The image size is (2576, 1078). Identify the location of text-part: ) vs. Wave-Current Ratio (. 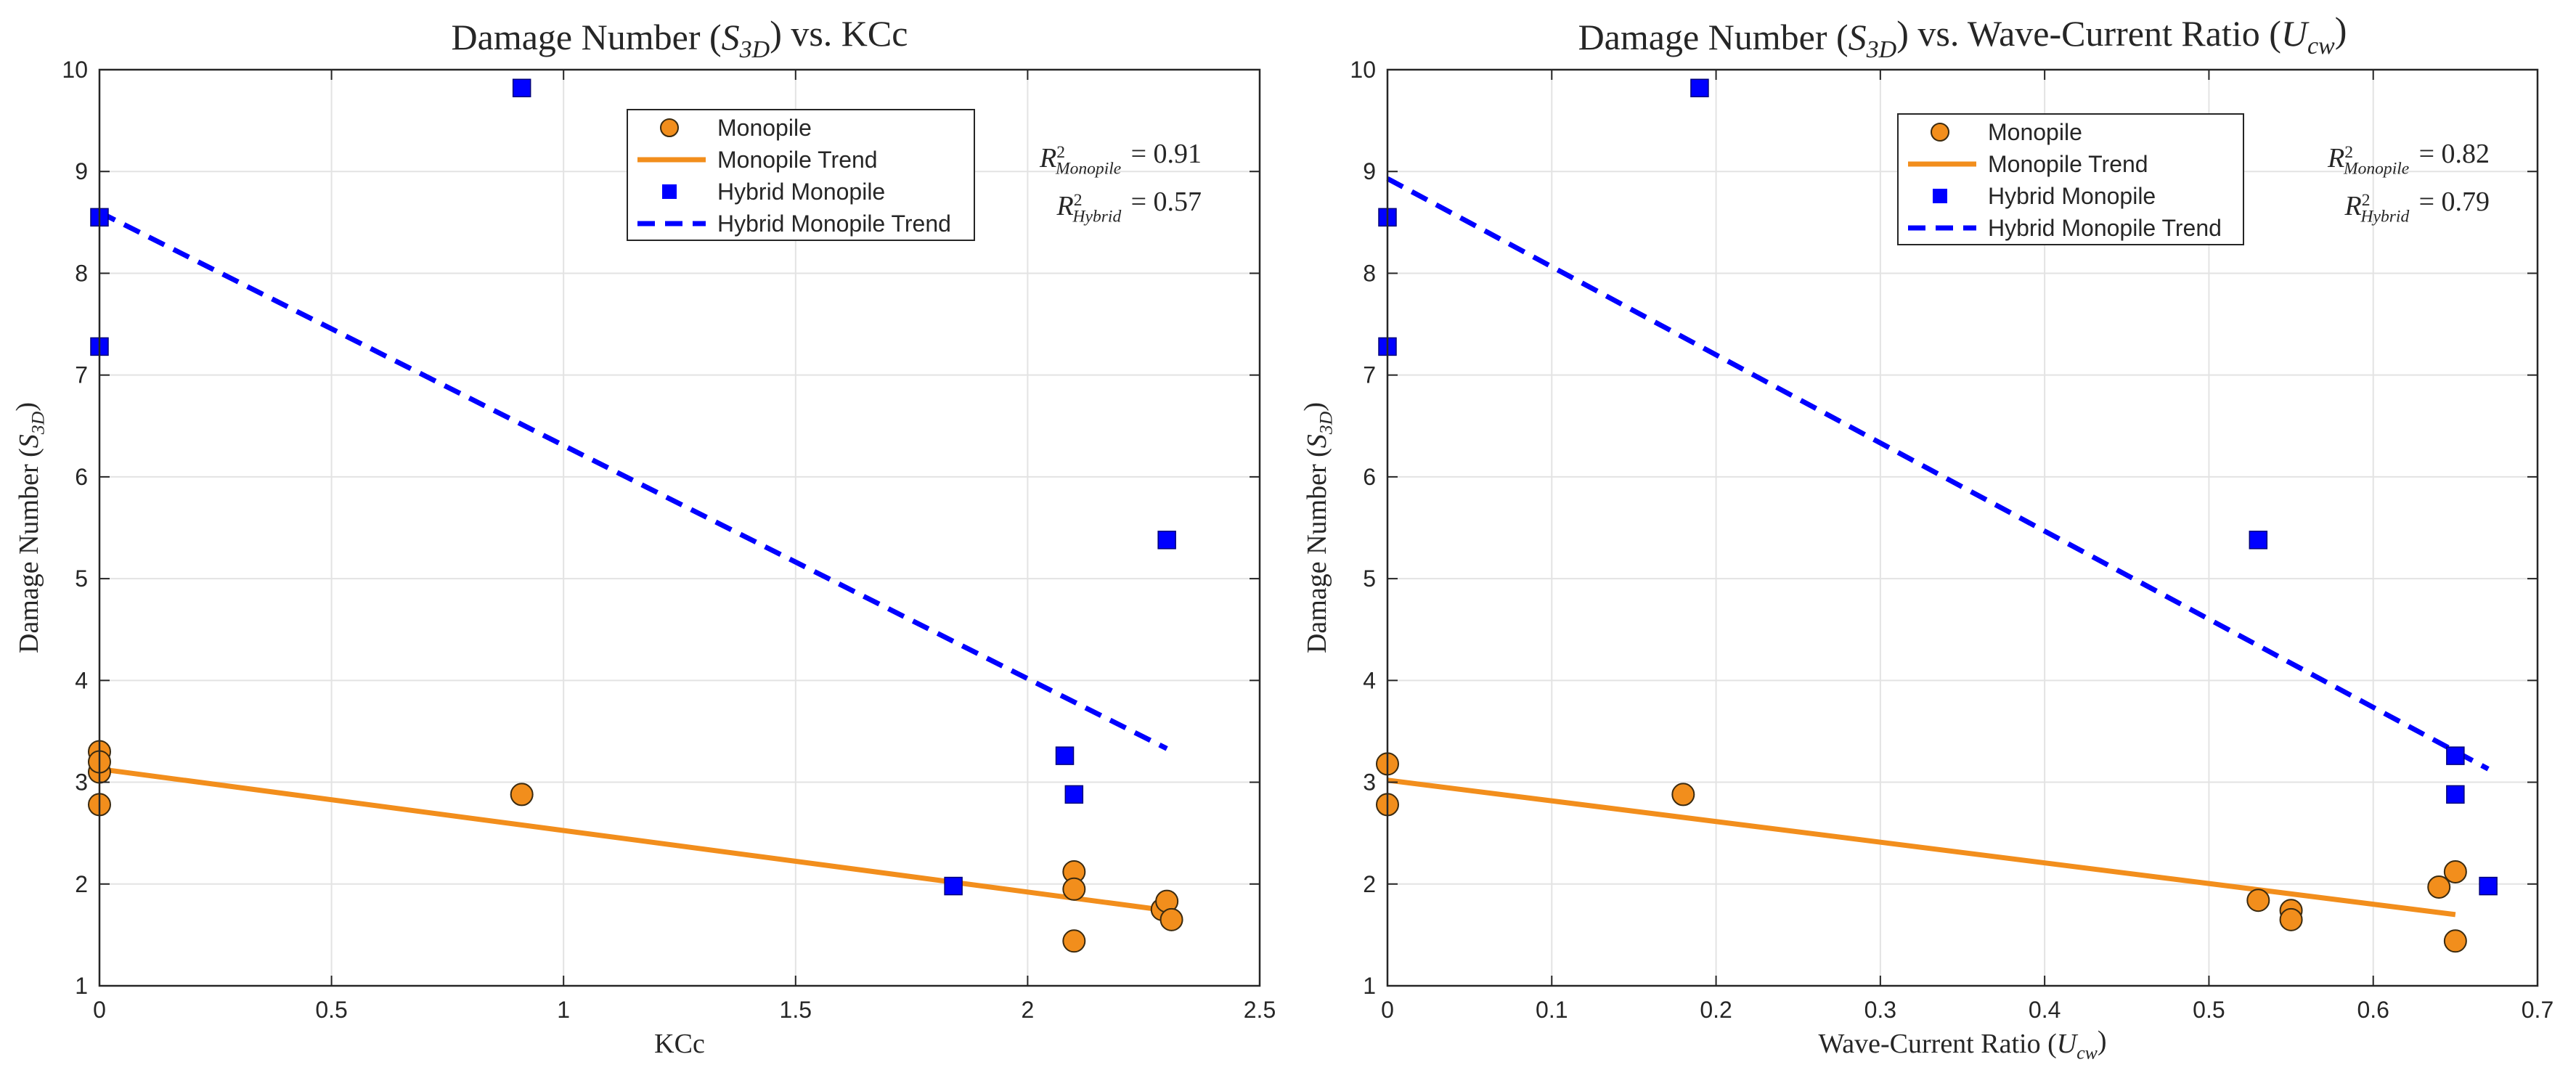
(2088, 34).